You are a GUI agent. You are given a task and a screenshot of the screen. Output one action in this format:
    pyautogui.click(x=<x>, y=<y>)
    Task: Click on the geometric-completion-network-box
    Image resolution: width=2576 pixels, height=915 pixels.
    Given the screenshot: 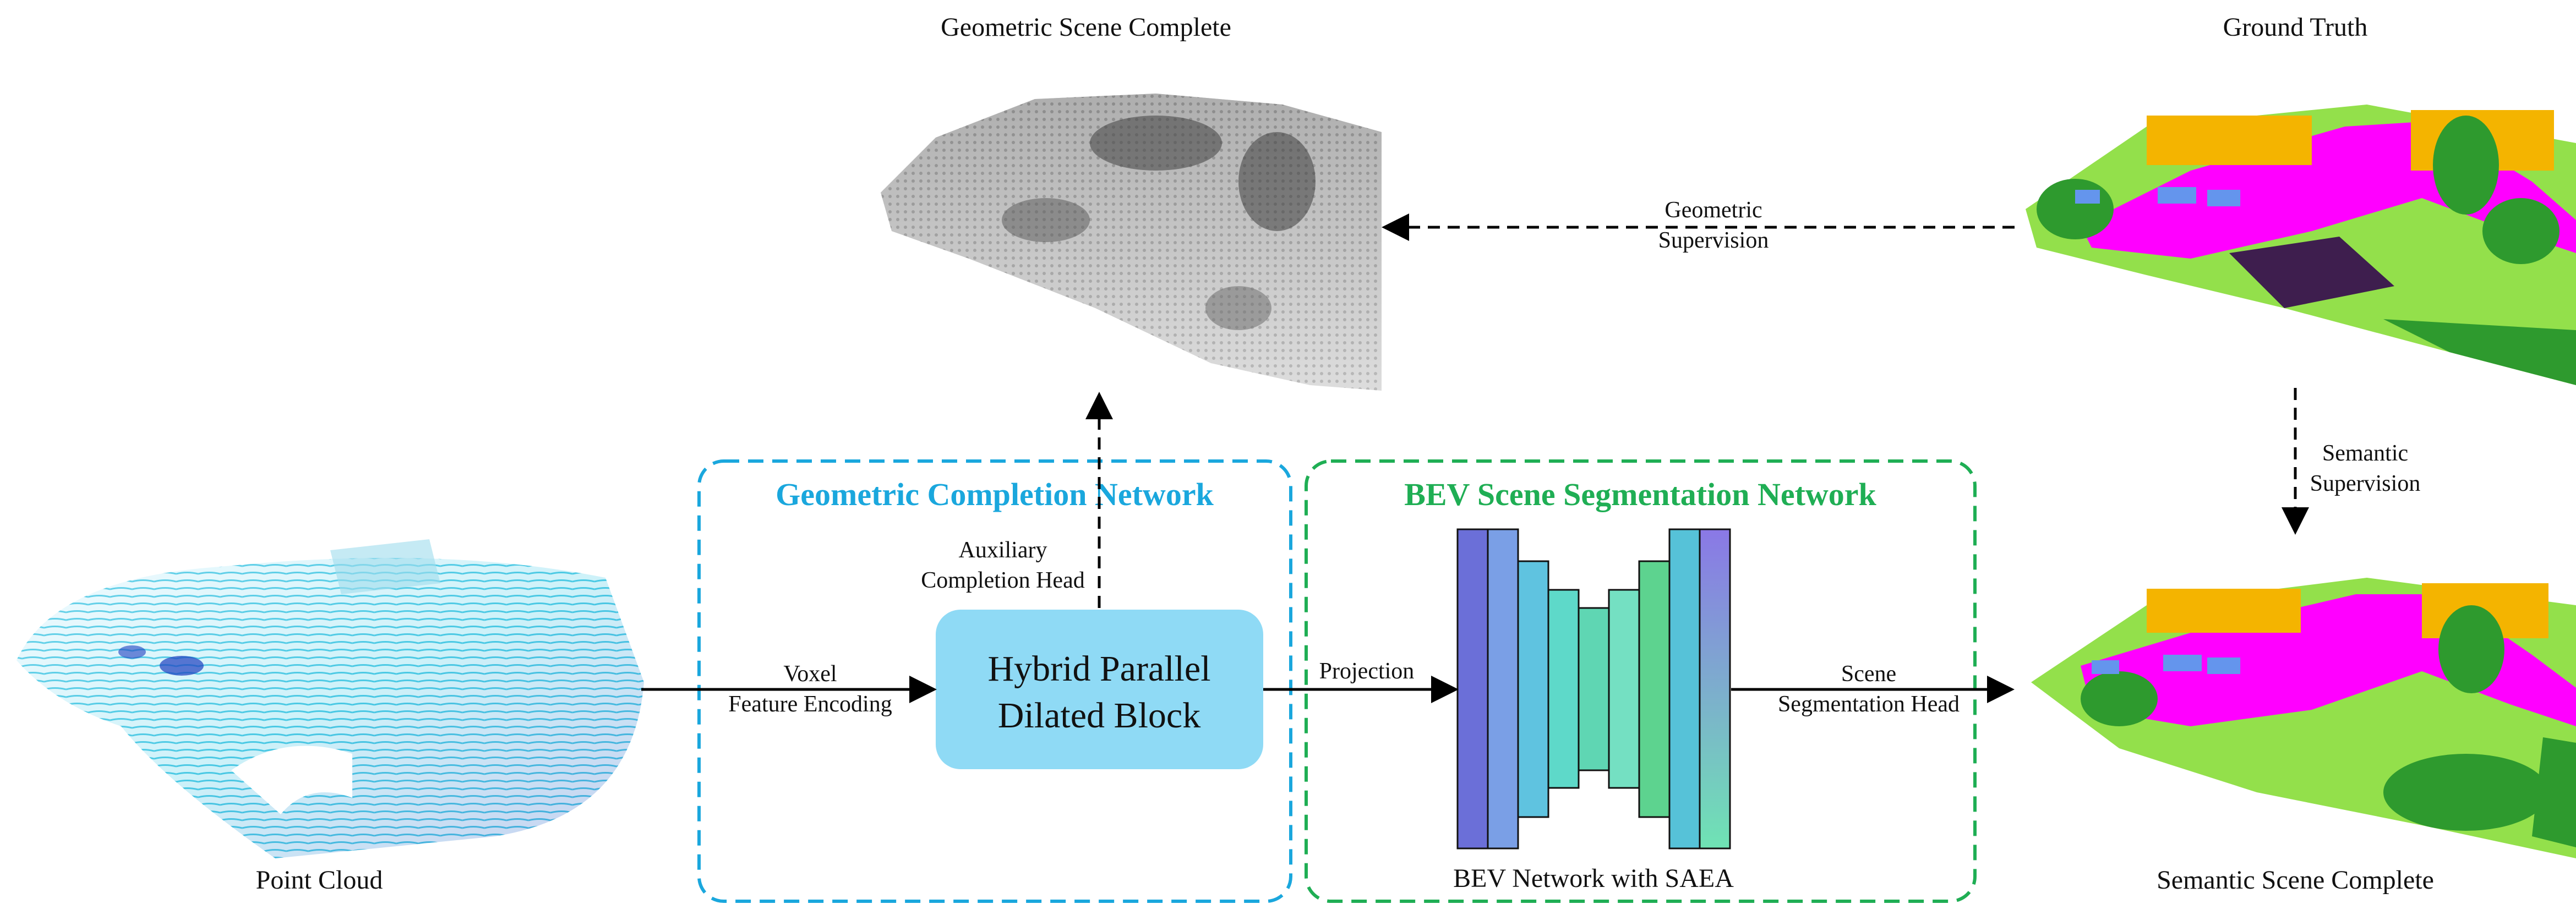 What is the action you would take?
    pyautogui.click(x=994, y=681)
    